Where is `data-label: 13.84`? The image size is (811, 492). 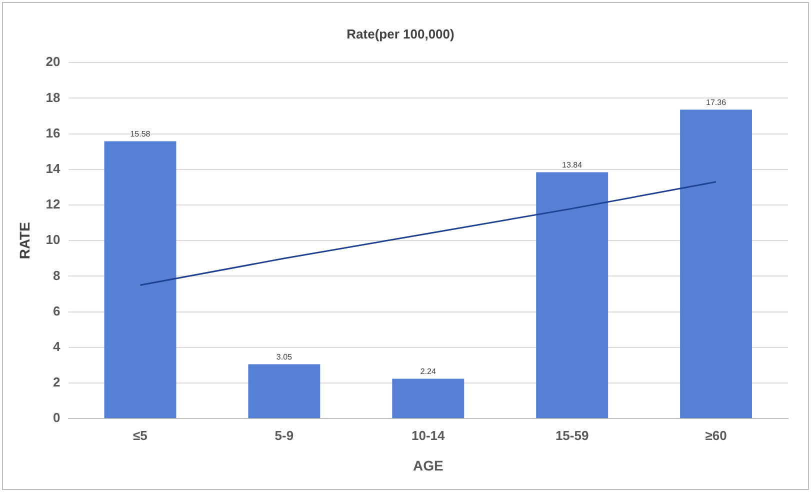
data-label: 13.84 is located at coordinates (572, 165).